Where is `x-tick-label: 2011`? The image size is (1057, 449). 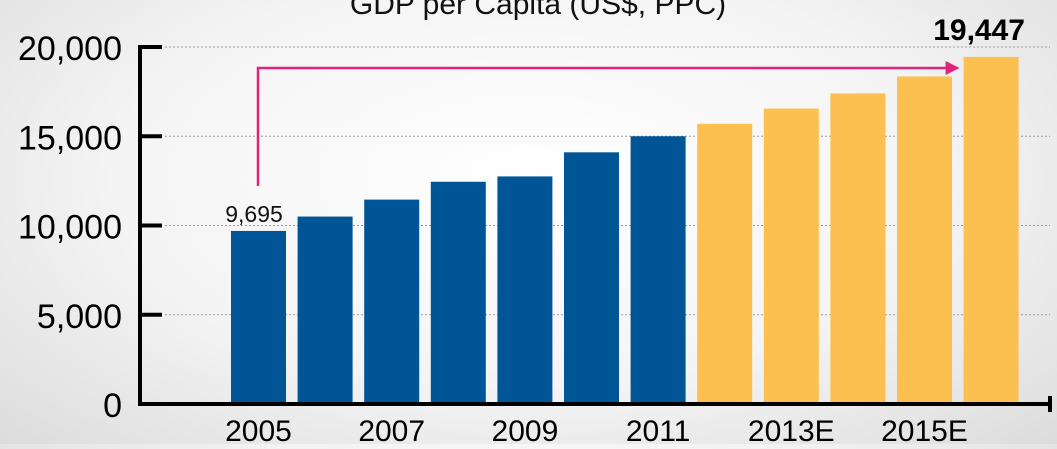 x-tick-label: 2011 is located at coordinates (658, 429).